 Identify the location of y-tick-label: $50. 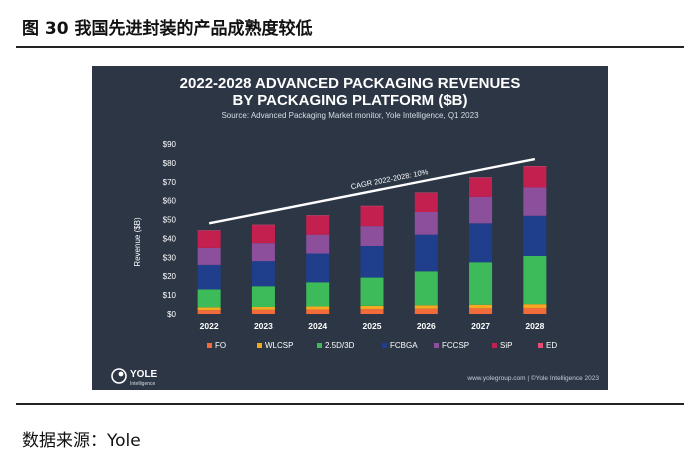
(170, 220).